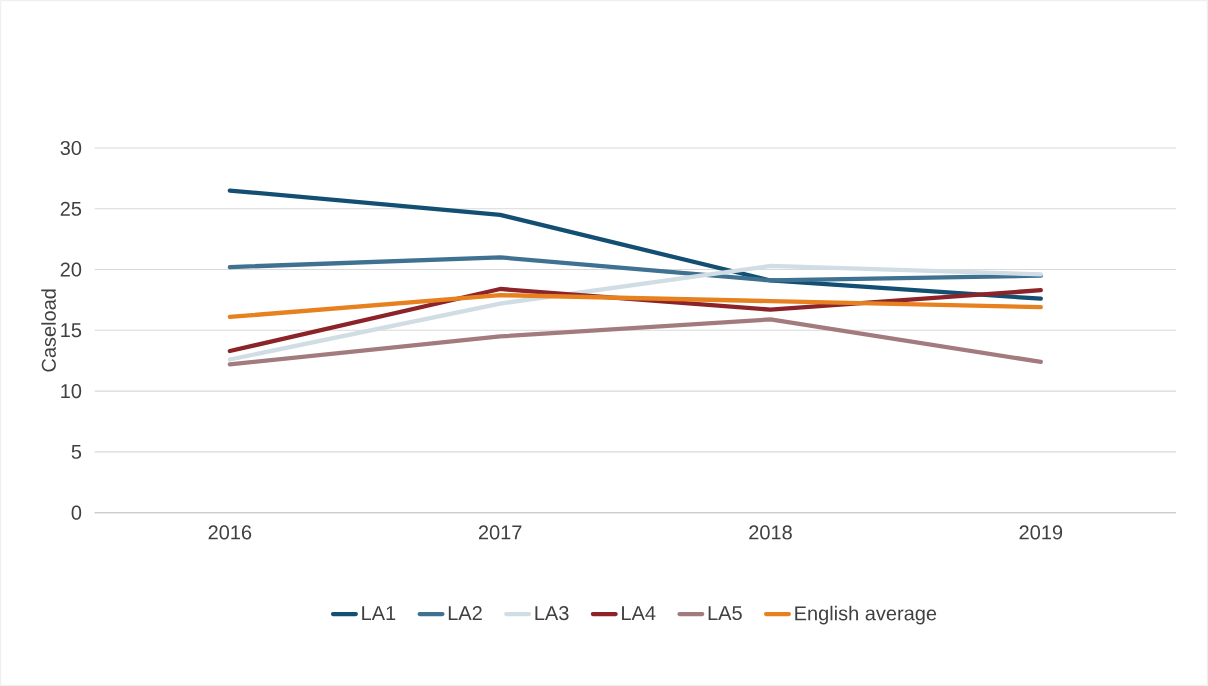  Describe the element at coordinates (76, 512) in the screenshot. I see `y-tick-label: 0` at that location.